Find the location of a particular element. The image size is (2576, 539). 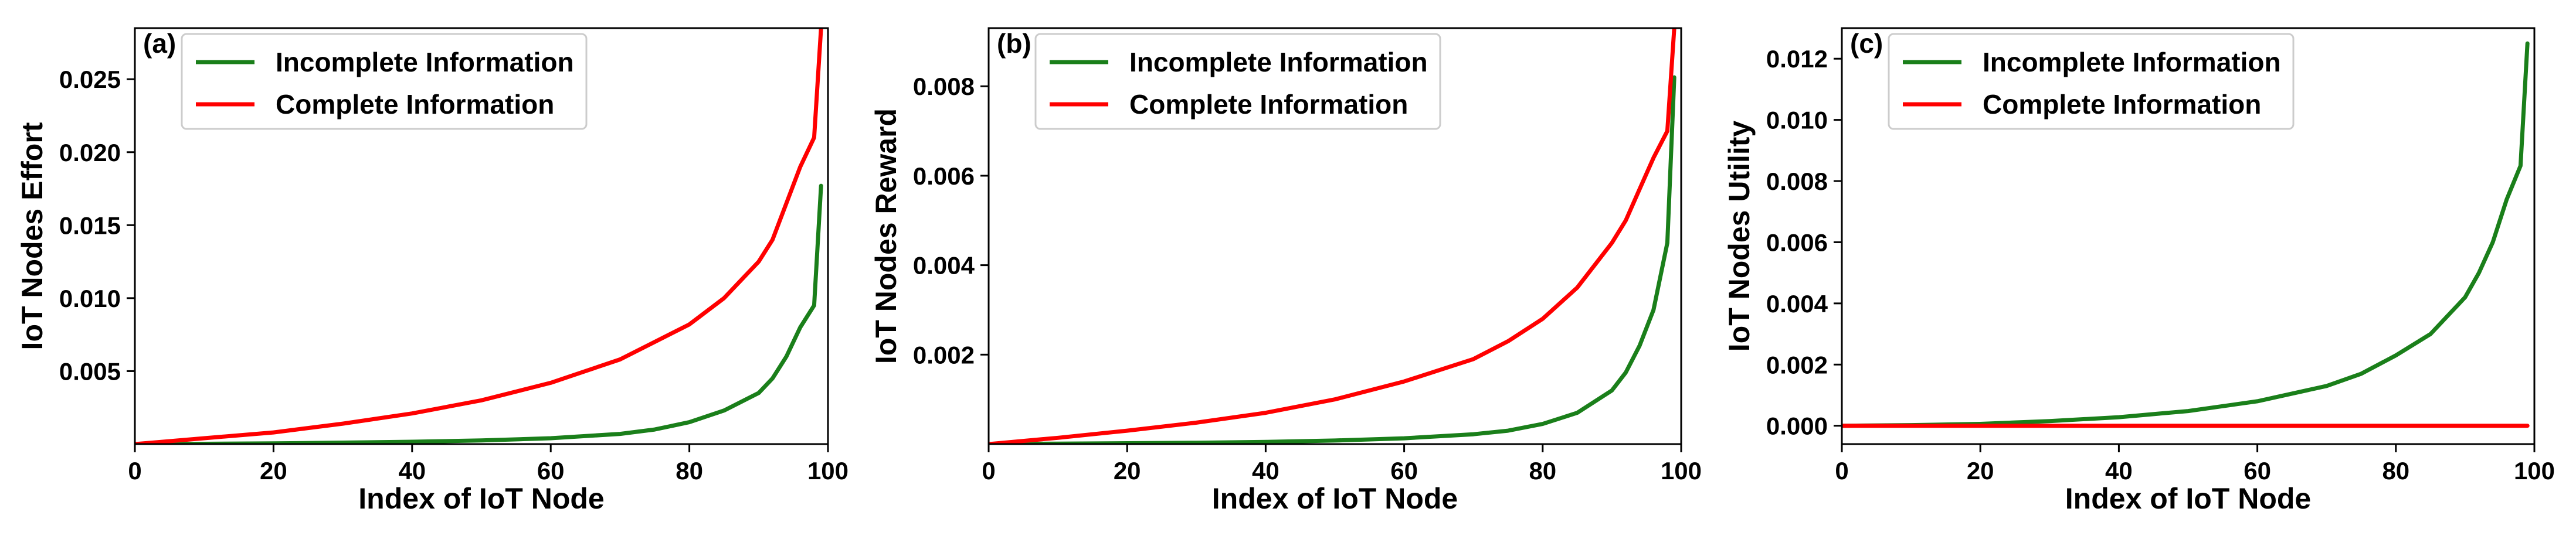

y-axis-label: IoT Nodes Utility is located at coordinates (1739, 236).